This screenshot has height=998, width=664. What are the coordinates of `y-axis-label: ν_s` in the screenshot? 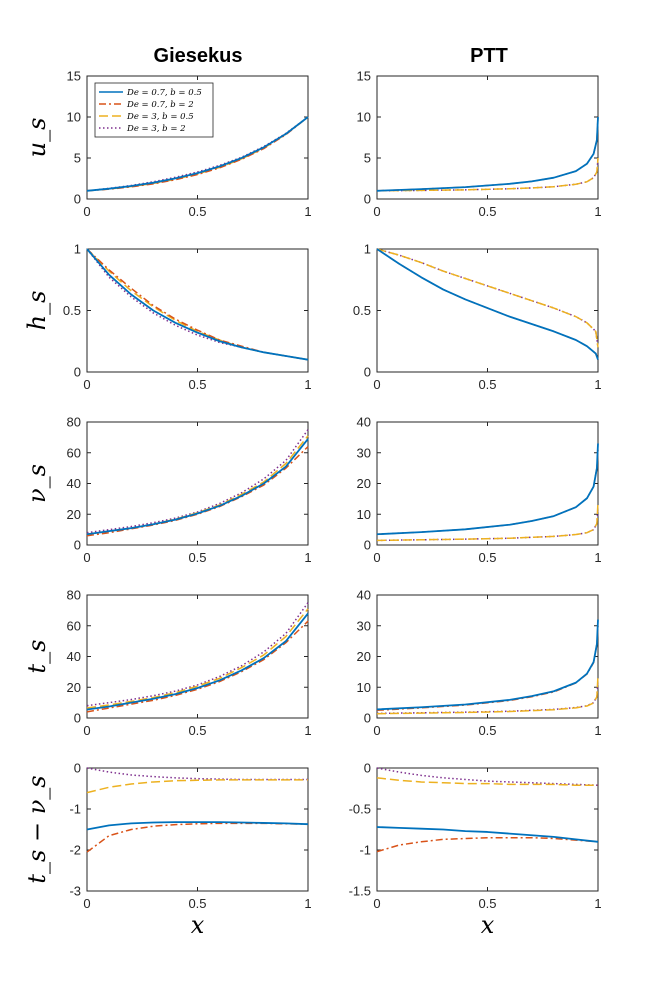 It's located at (37, 483).